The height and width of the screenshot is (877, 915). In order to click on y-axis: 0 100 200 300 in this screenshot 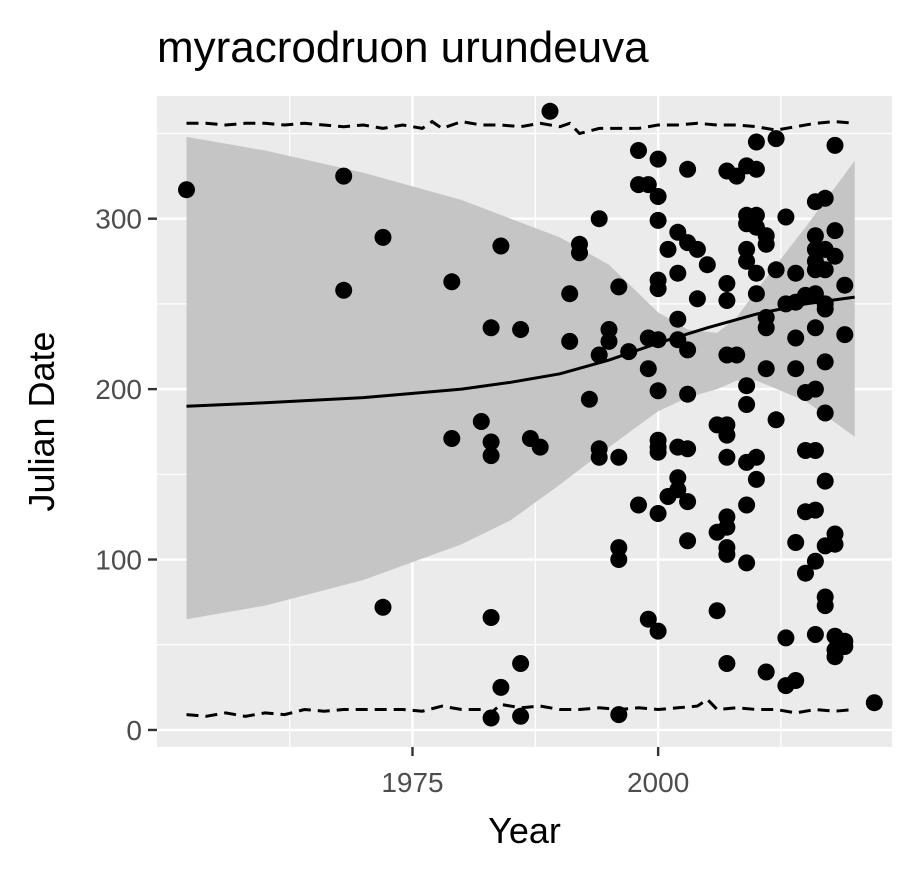, I will do `click(126, 475)`.